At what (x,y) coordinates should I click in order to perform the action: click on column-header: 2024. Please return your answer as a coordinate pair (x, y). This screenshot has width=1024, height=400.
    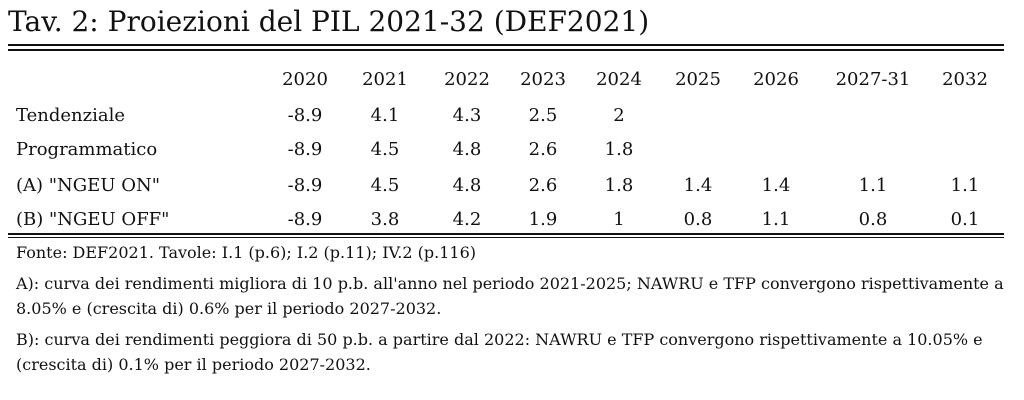
    Looking at the image, I should click on (619, 79).